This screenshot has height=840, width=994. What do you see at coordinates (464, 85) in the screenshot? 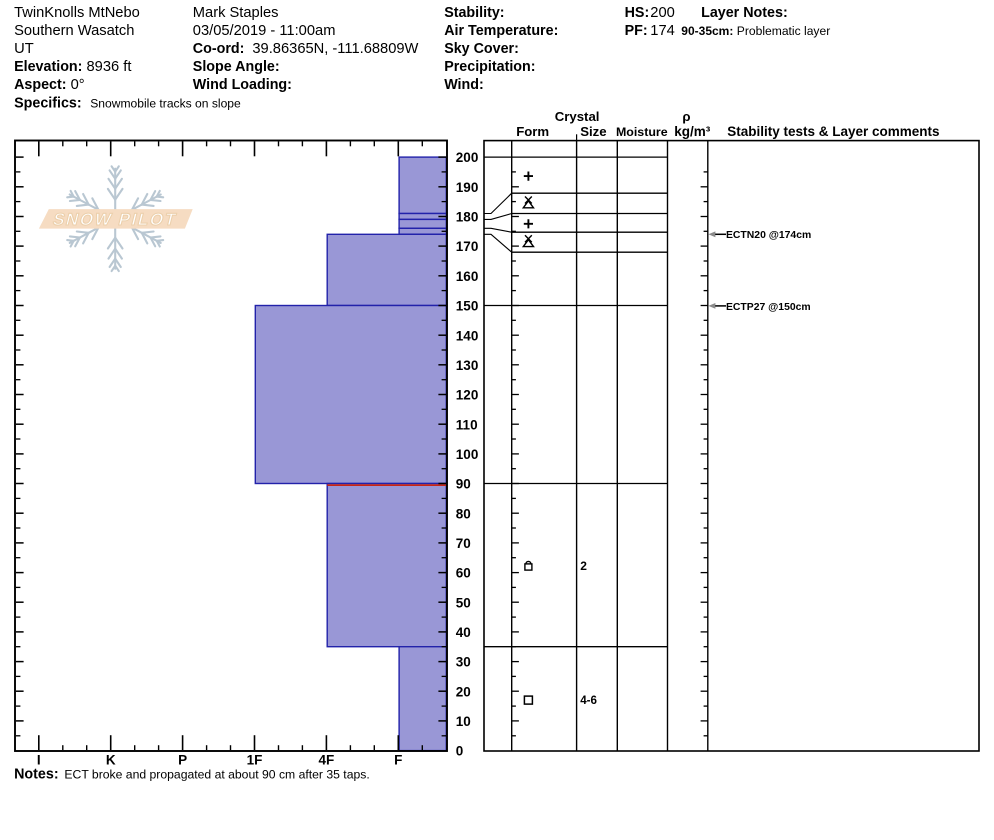
I see `svg-text: Wind:` at bounding box center [464, 85].